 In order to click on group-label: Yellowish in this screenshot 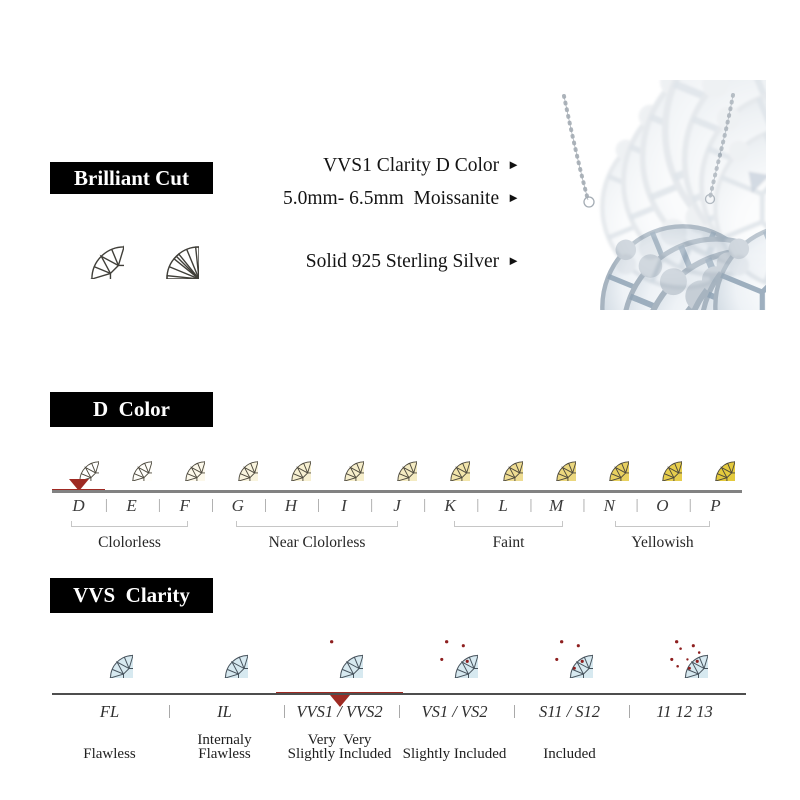, I will do `click(662, 542)`.